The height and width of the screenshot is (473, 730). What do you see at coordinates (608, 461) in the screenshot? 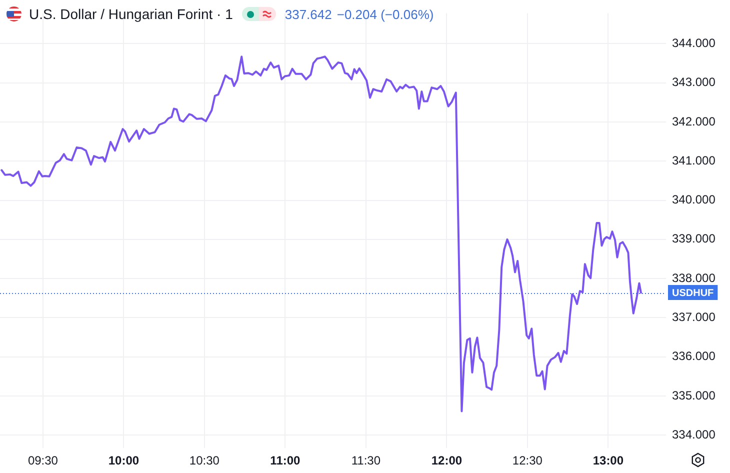
I see `x-tick-label: 13:00` at bounding box center [608, 461].